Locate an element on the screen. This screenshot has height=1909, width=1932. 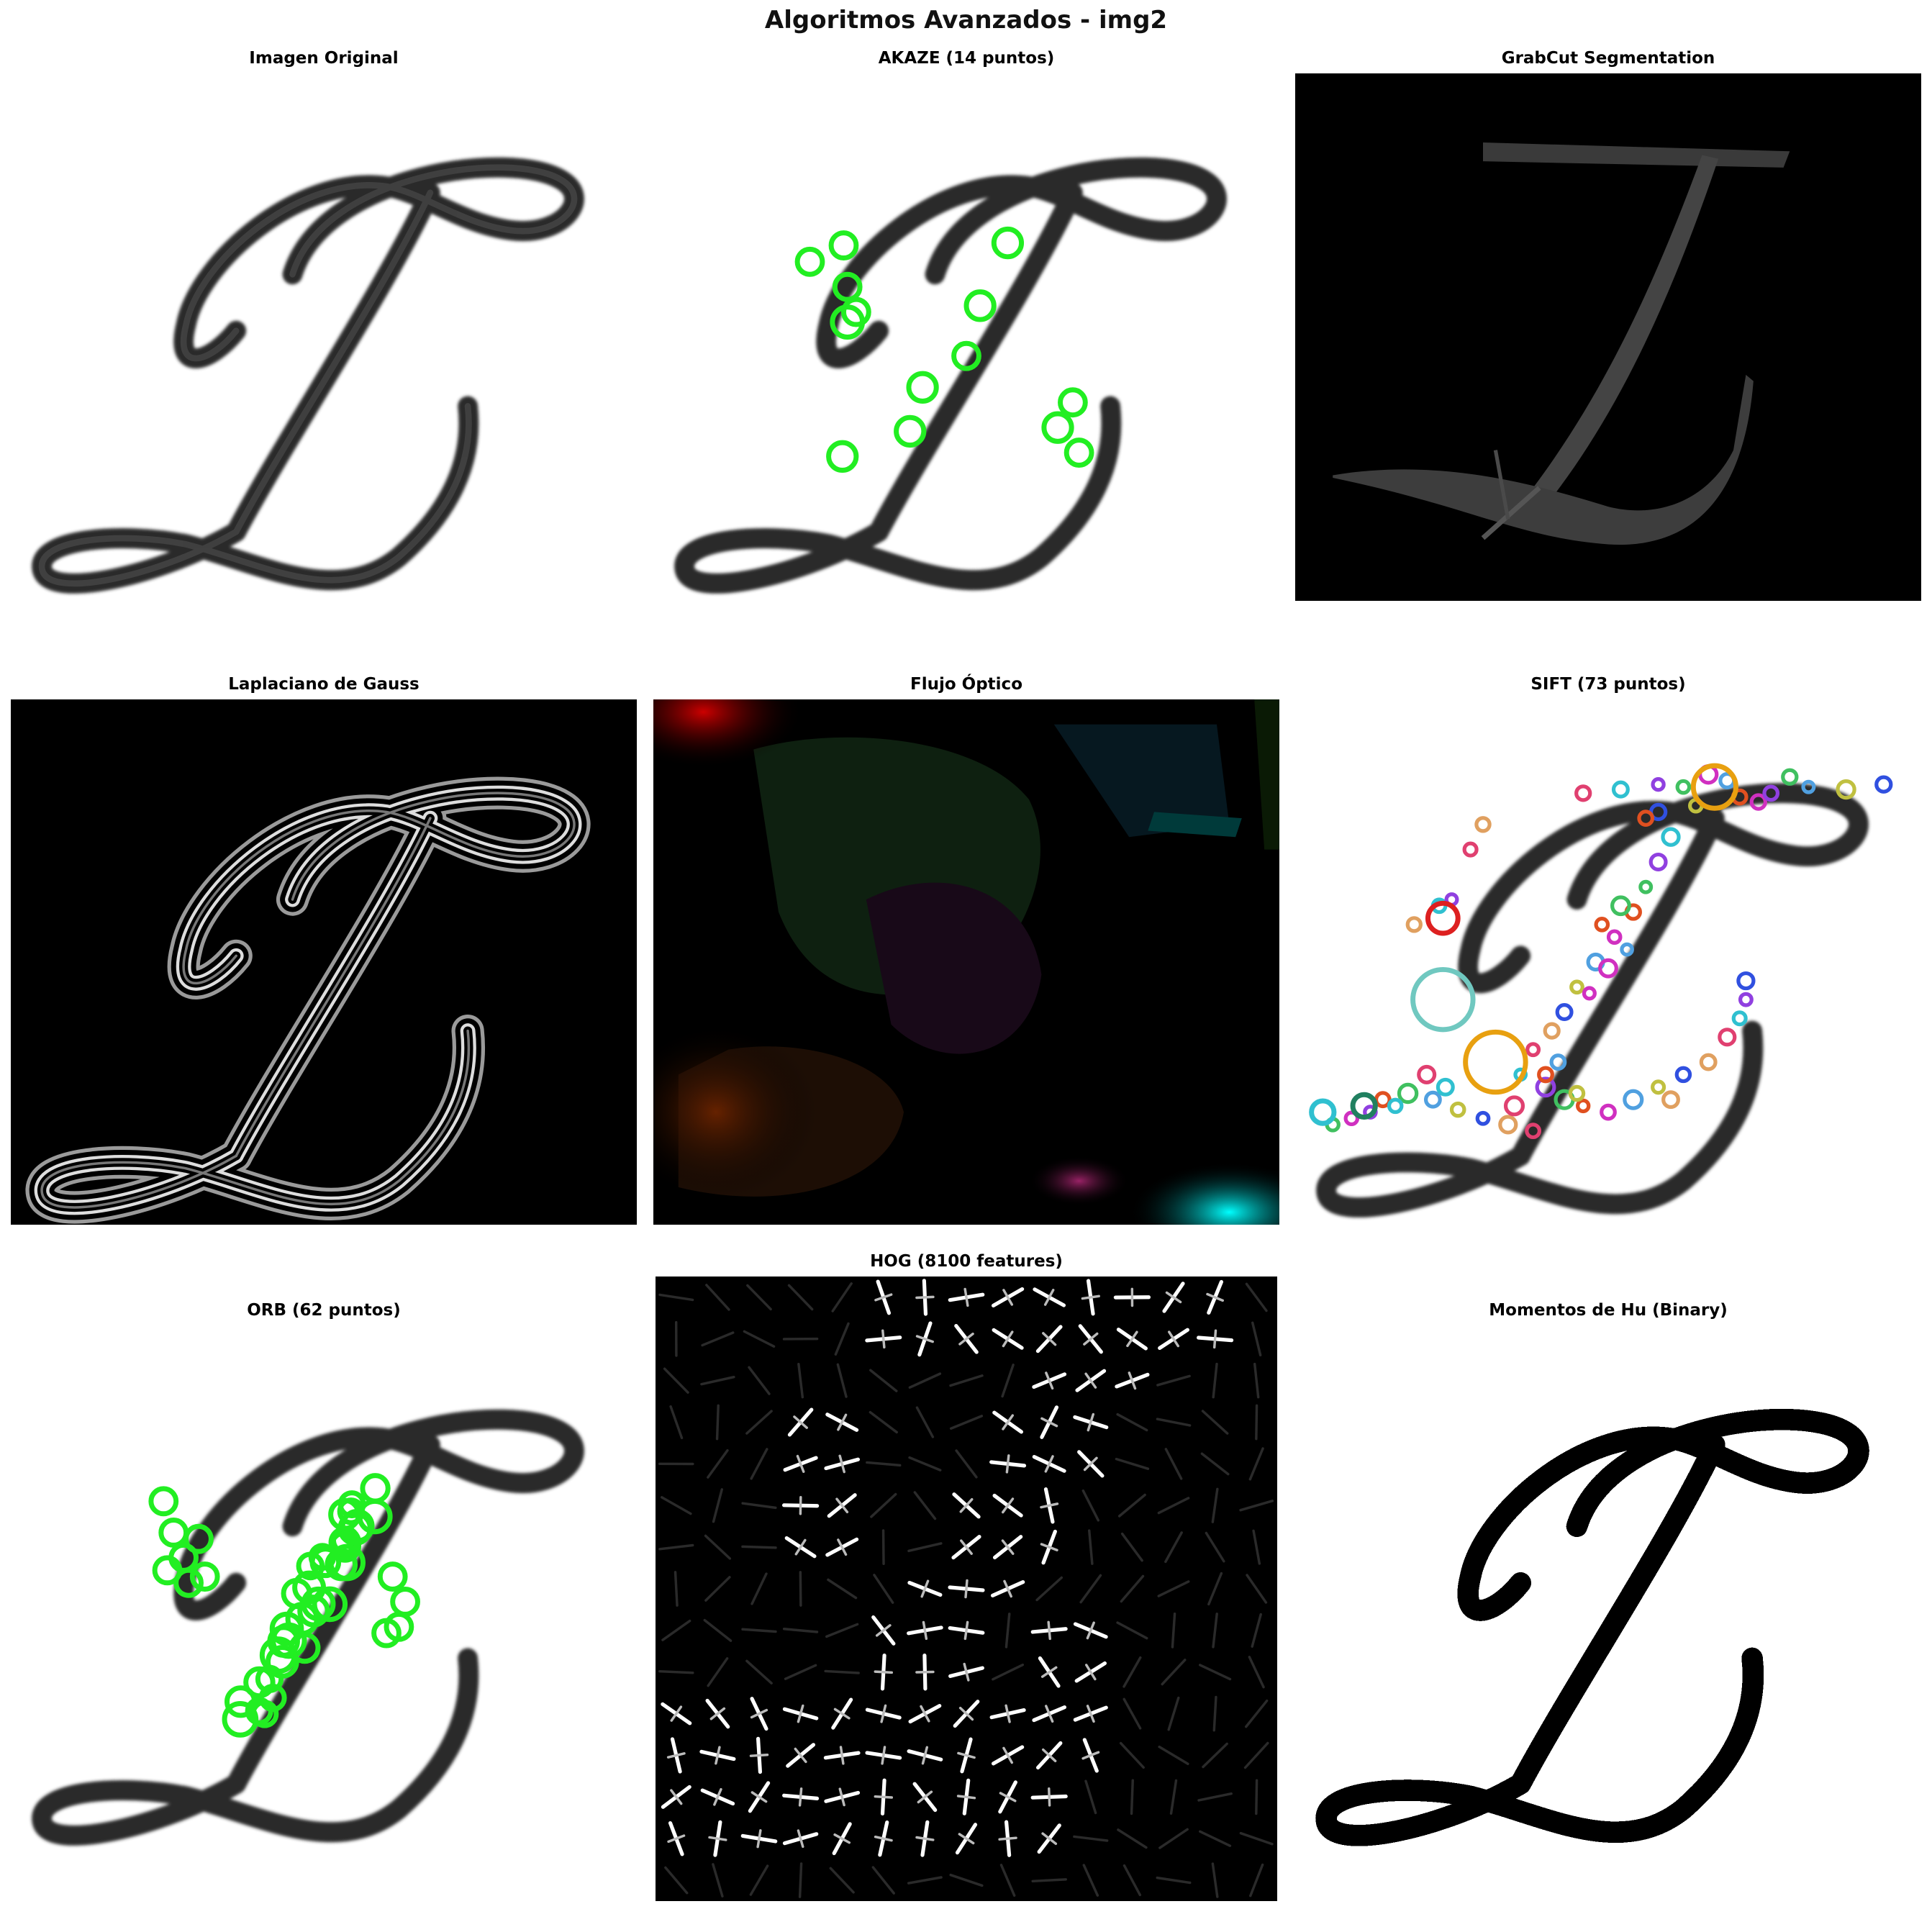
panel-title-original: Imagen Original is located at coordinates (324, 58).